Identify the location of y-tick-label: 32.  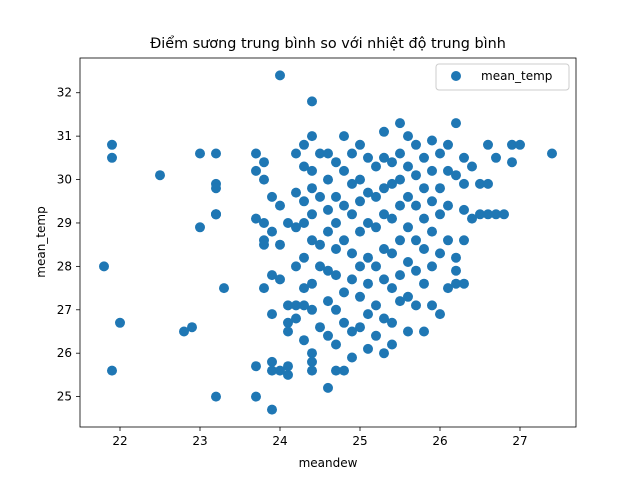
(64, 93).